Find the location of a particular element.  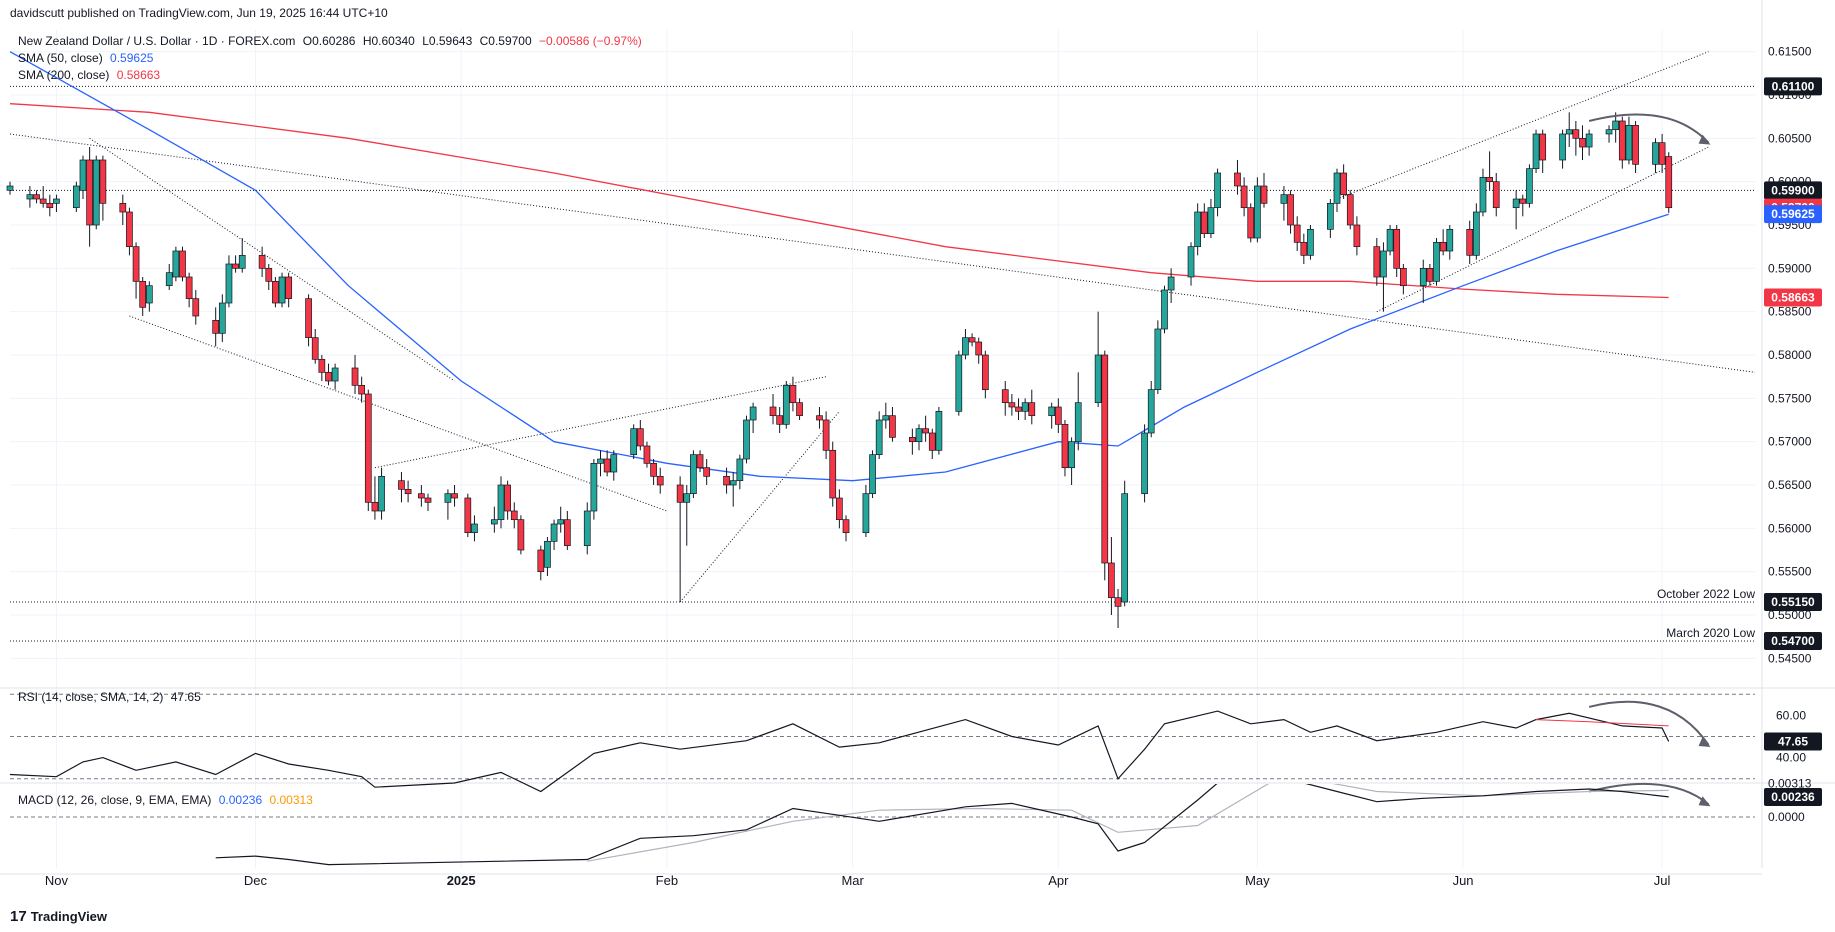

price-tick-label: 0.61500 is located at coordinates (1790, 52).